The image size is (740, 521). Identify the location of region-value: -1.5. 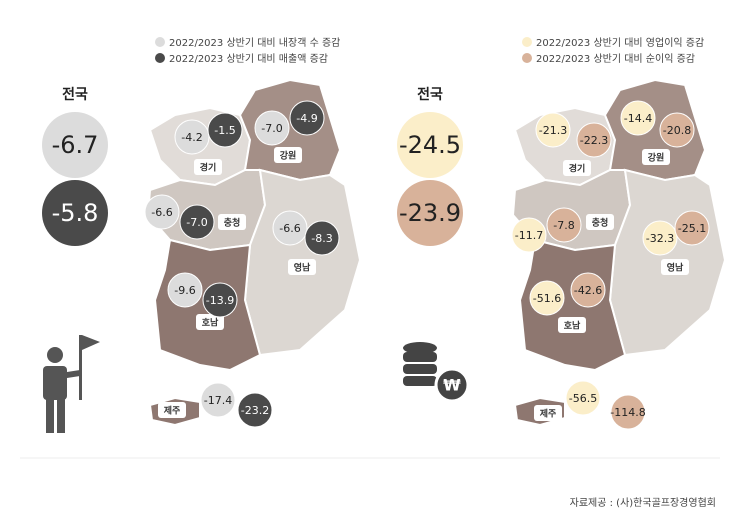
(224, 130).